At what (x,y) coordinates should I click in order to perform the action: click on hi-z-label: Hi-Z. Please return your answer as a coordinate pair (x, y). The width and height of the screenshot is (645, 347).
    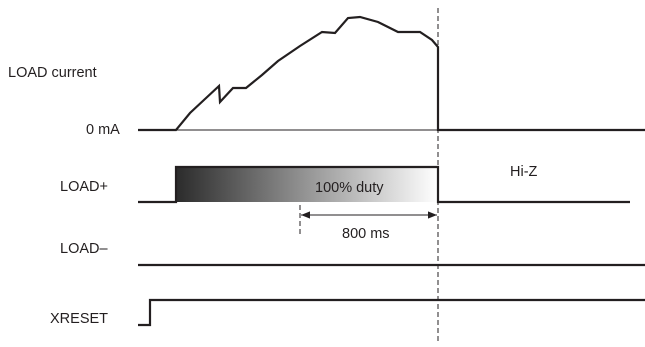
    Looking at the image, I should click on (524, 172).